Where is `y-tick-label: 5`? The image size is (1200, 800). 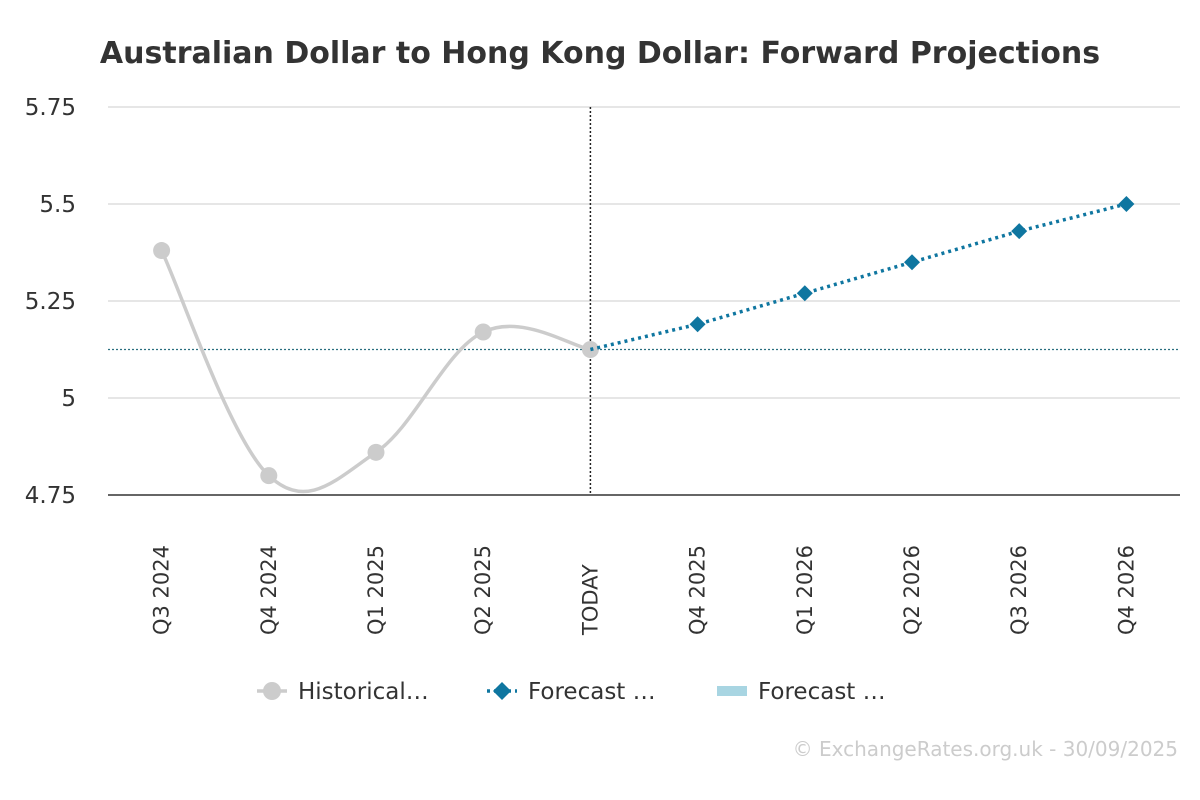 y-tick-label: 5 is located at coordinates (68, 399).